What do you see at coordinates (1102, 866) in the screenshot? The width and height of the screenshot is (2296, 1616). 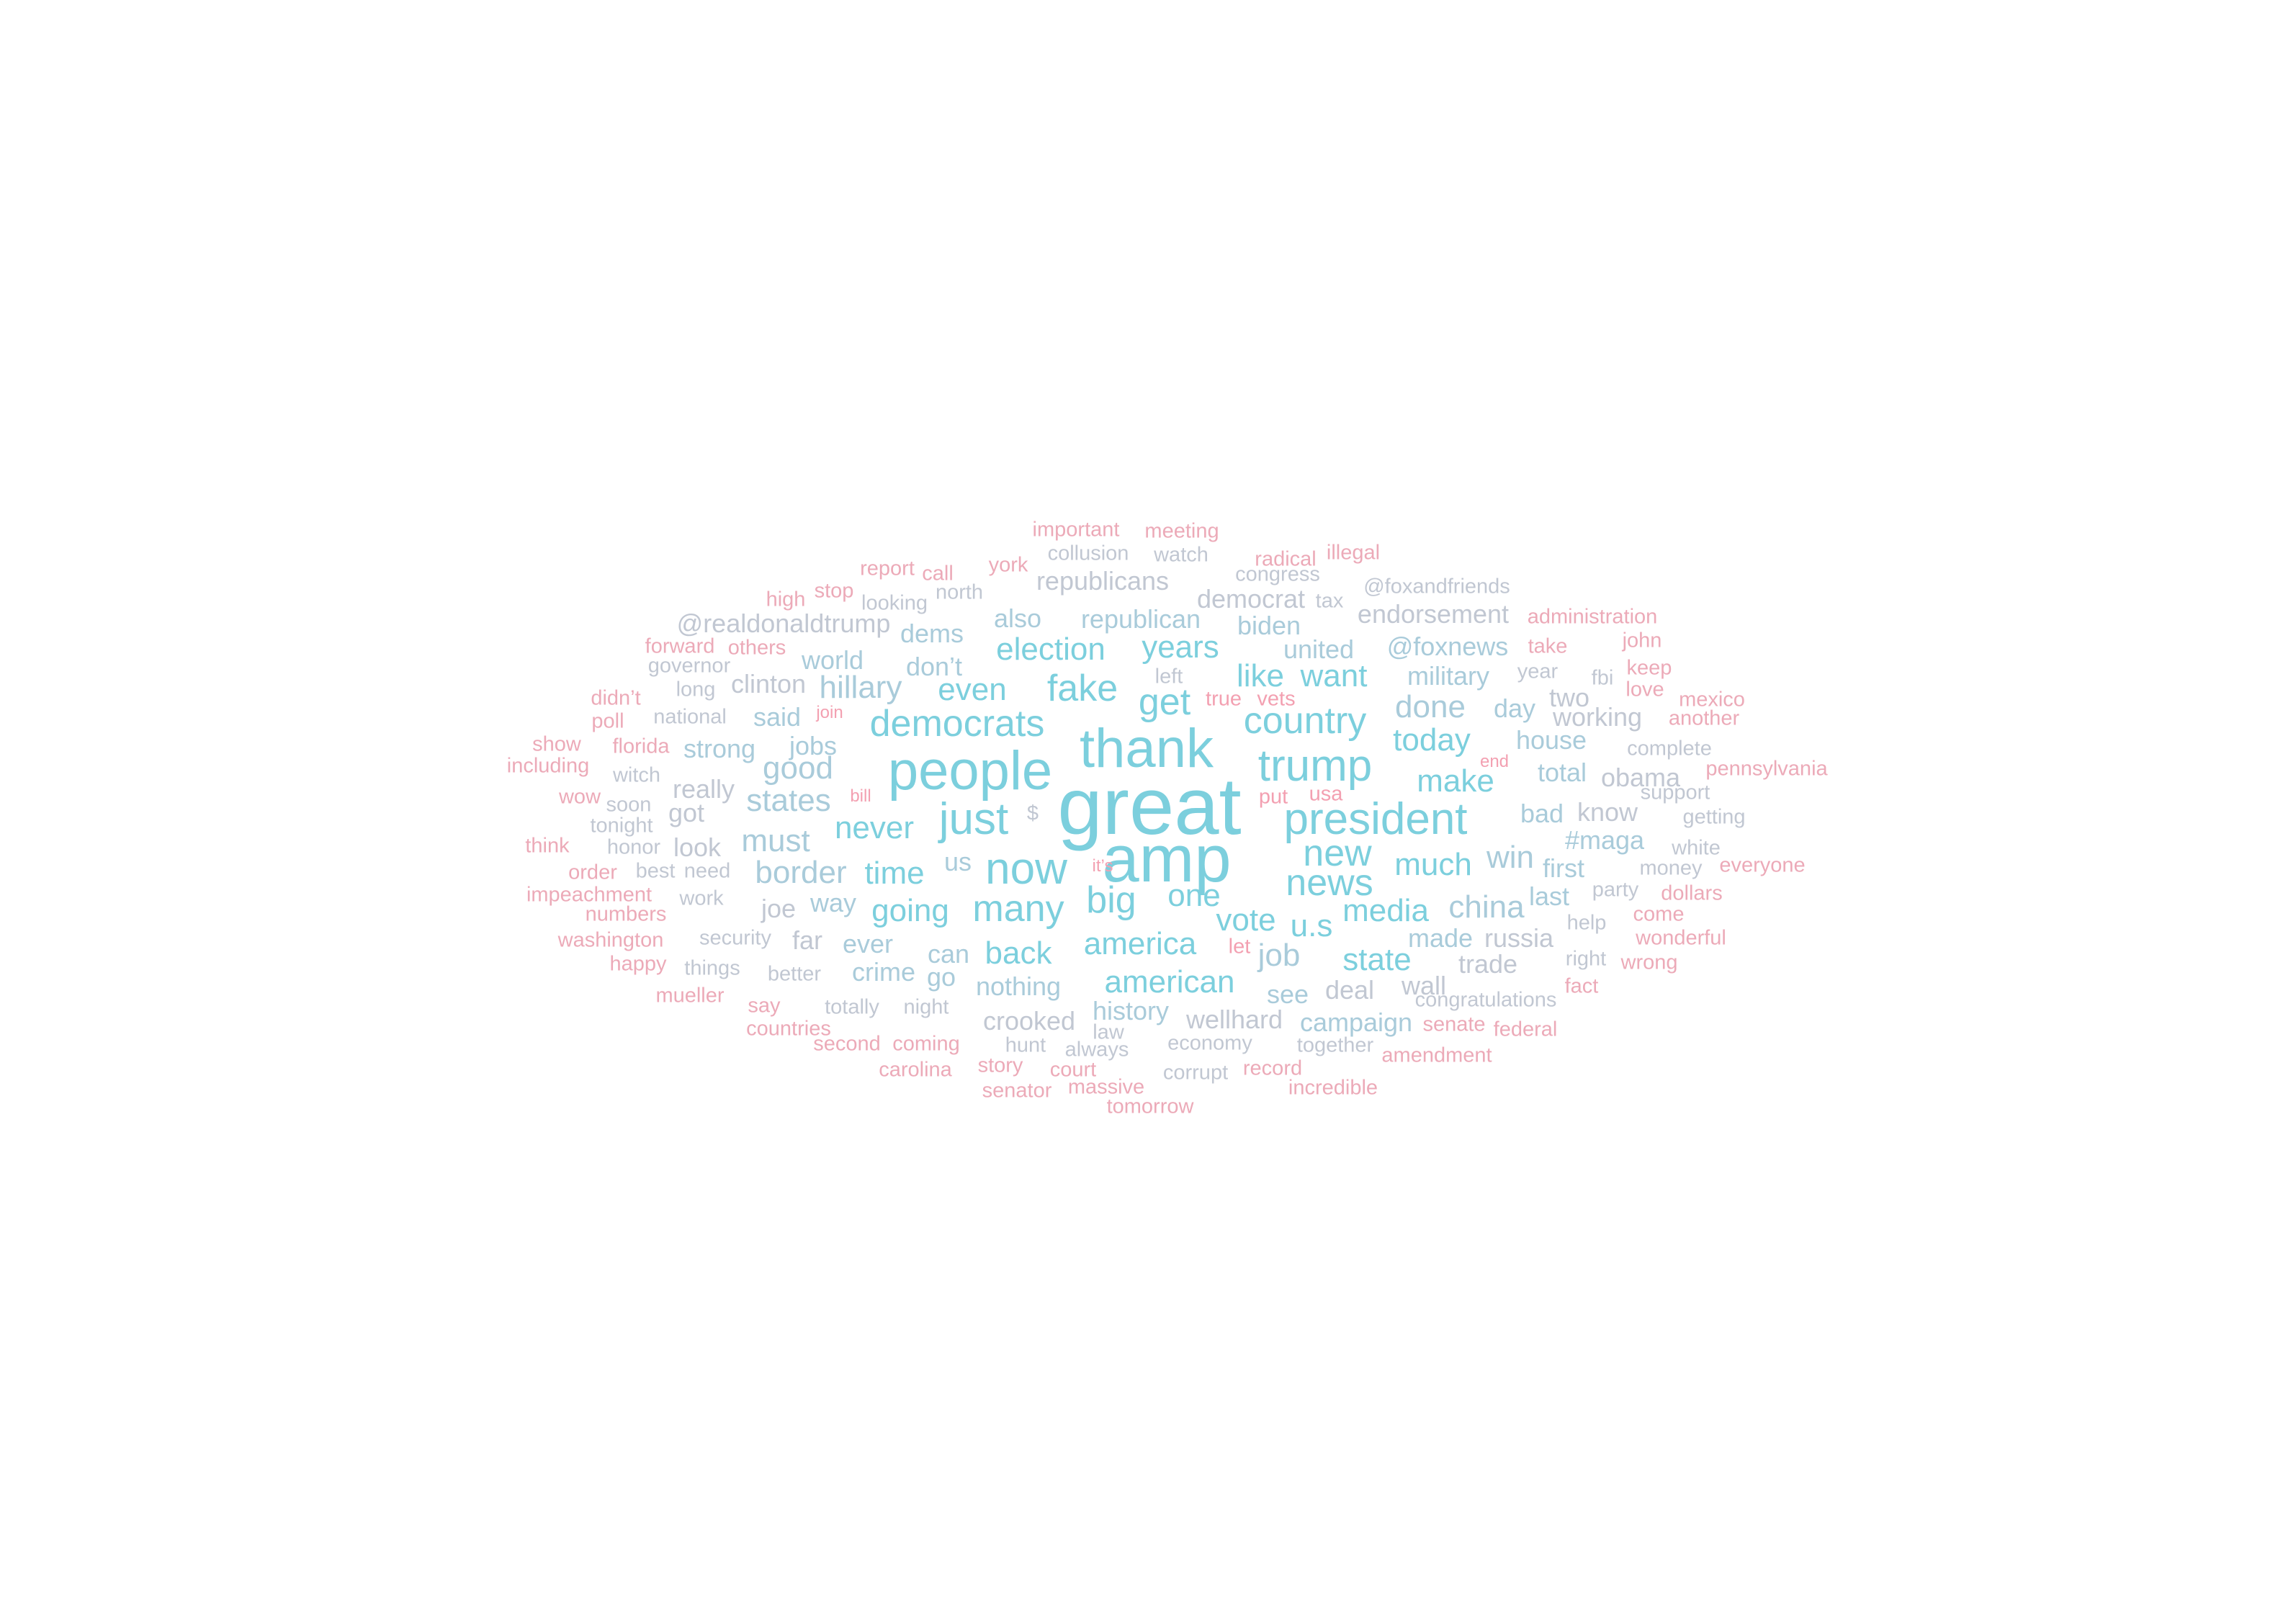 I see `word-it-s: it’s` at bounding box center [1102, 866].